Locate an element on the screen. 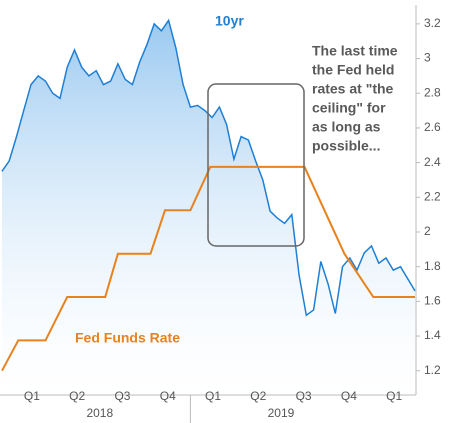 This screenshot has width=450, height=423. series-label: 10yr is located at coordinates (229, 21).